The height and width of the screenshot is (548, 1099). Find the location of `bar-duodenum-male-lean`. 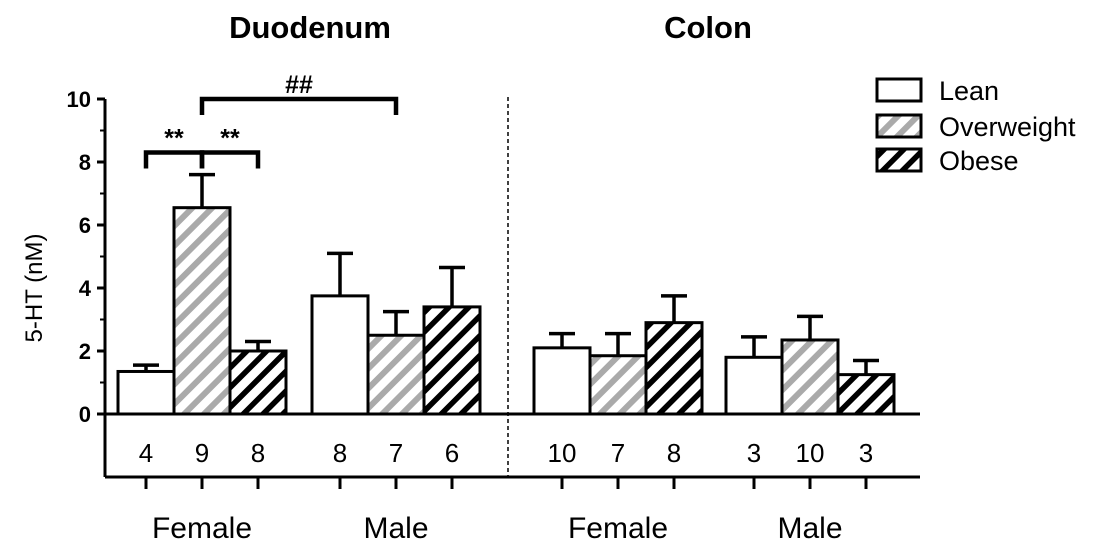

bar-duodenum-male-lean is located at coordinates (340, 355).